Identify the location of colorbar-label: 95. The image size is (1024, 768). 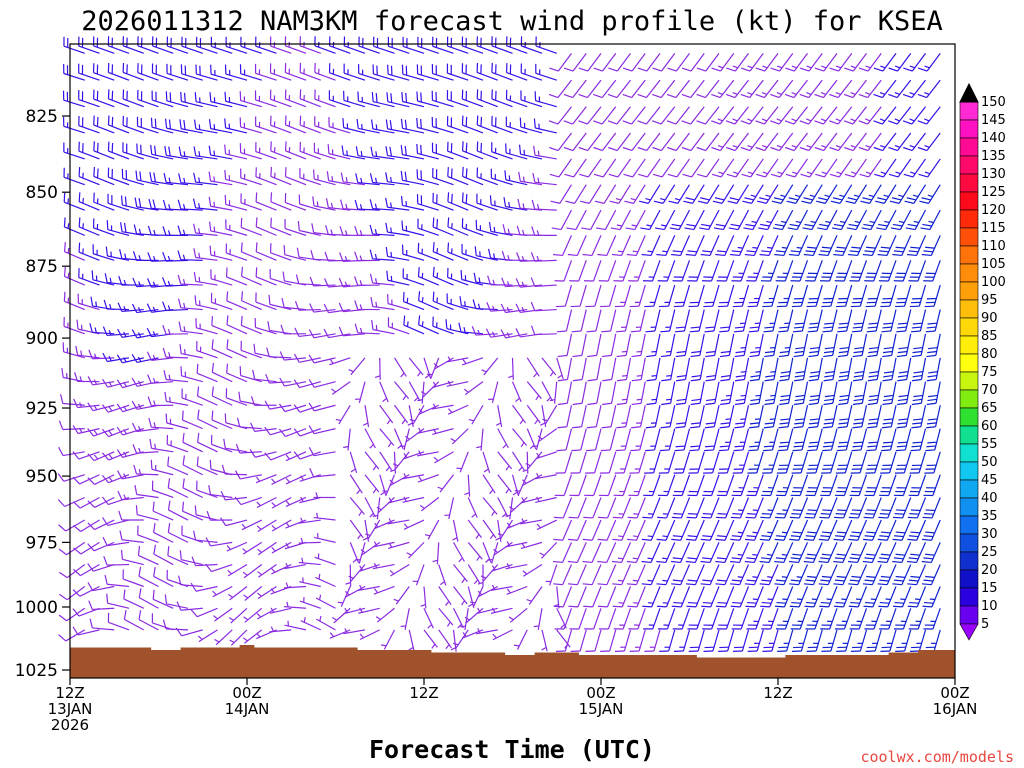
(989, 300).